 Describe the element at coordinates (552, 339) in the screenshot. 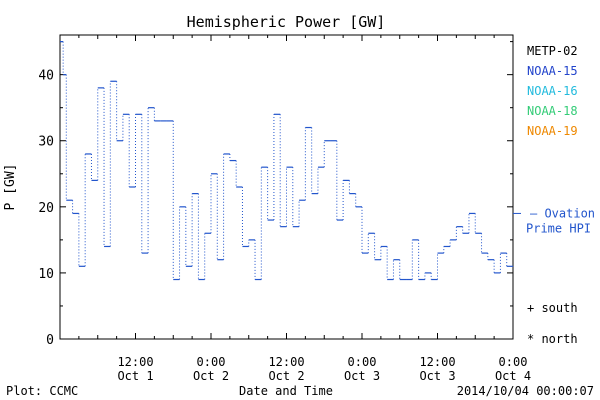

I see `north-symbol-key: * north` at that location.